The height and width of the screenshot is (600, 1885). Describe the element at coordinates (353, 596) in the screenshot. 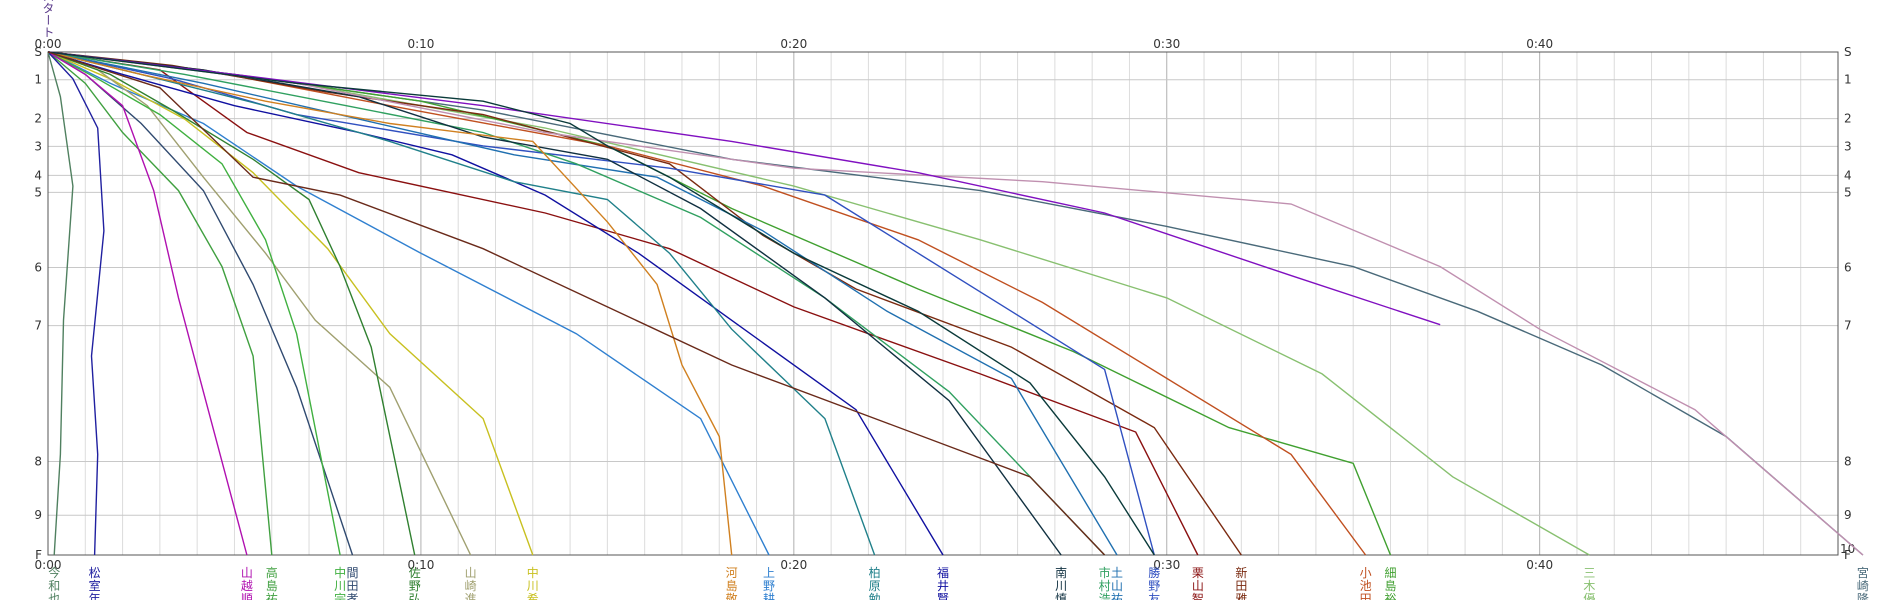

I see `runner-name-suffix: 孝` at that location.